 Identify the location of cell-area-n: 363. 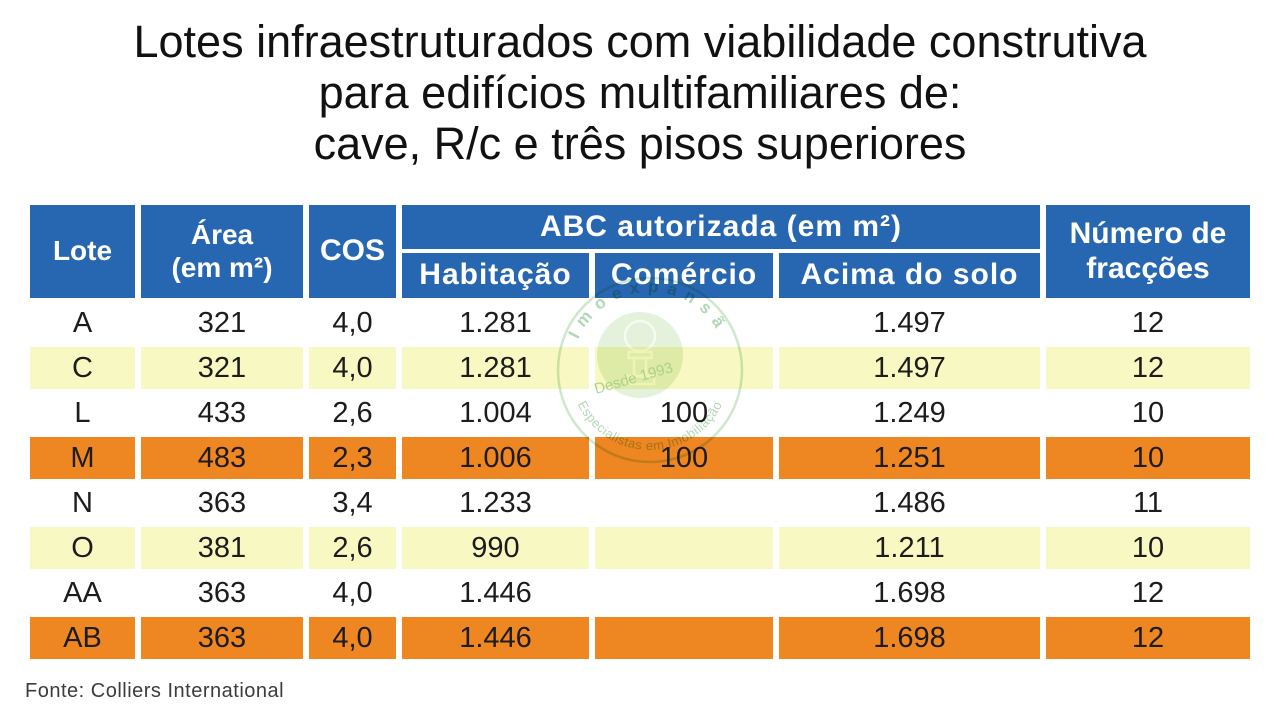
(222, 503).